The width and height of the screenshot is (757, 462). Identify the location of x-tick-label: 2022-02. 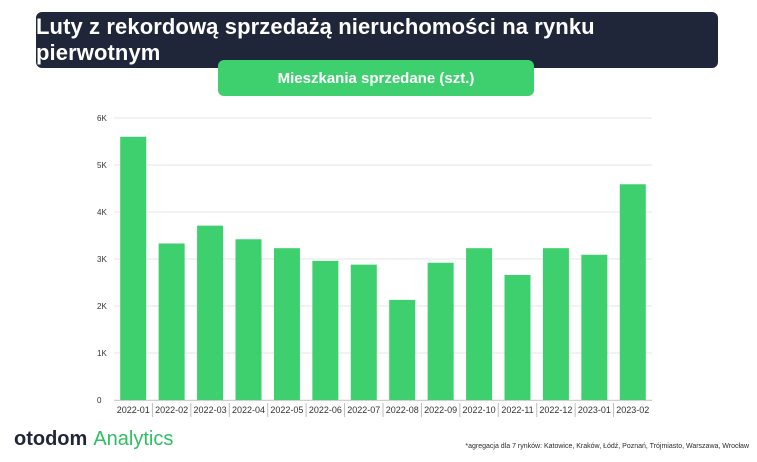
(171, 410).